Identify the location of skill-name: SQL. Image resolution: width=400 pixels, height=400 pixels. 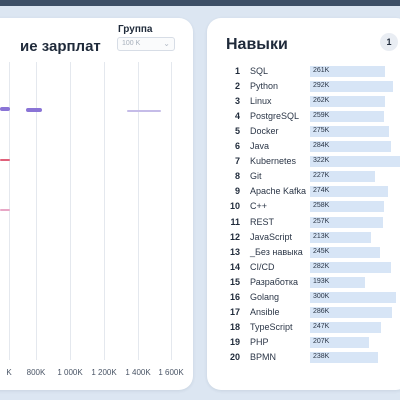
(259, 71).